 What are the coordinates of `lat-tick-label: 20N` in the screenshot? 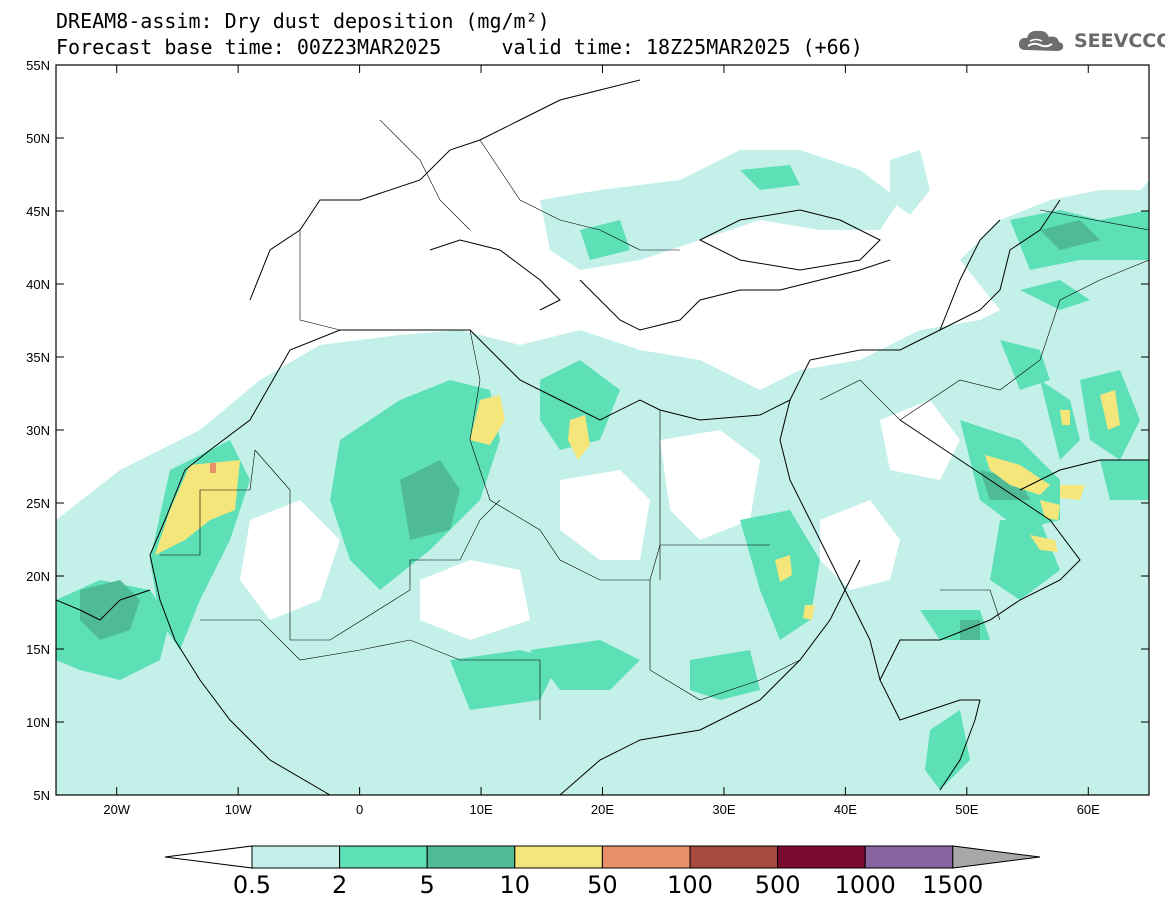 It's located at (38, 576).